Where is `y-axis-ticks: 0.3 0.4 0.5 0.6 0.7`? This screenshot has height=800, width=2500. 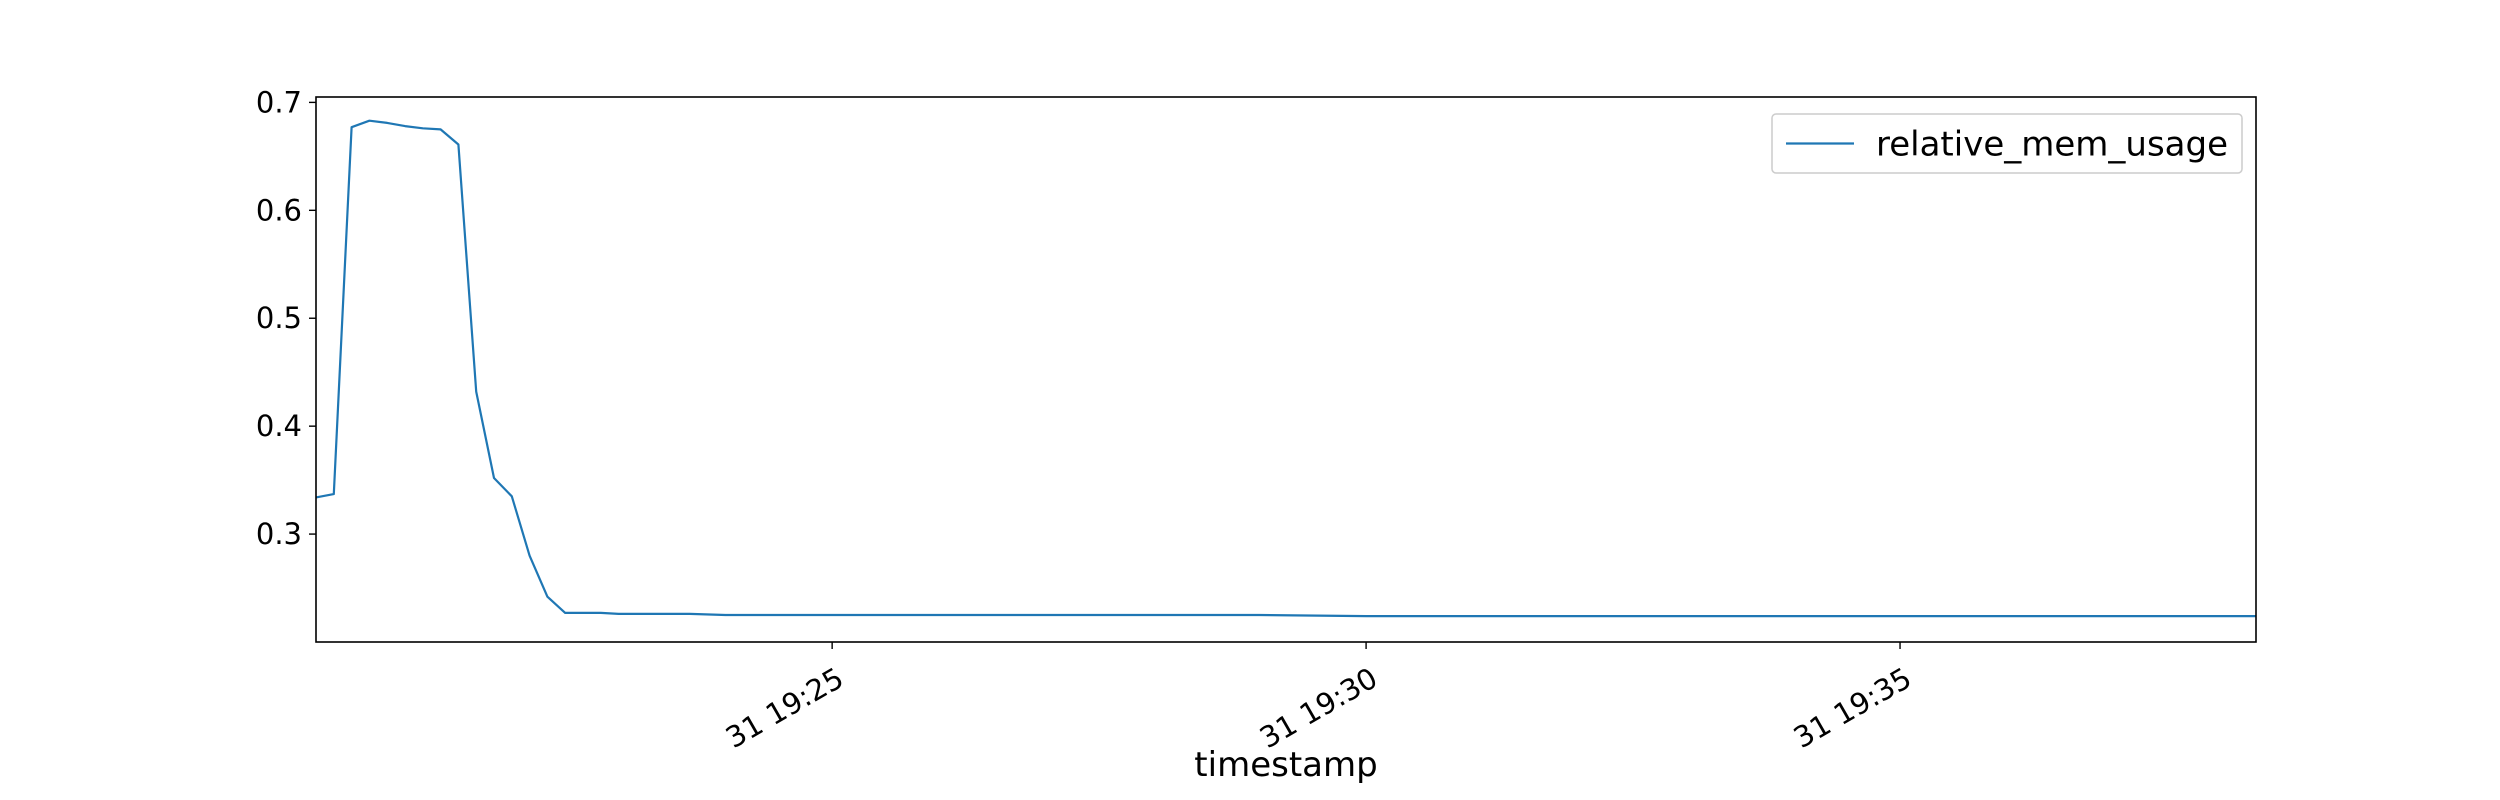 y-axis-ticks: 0.3 0.4 0.5 0.6 0.7 is located at coordinates (286, 318).